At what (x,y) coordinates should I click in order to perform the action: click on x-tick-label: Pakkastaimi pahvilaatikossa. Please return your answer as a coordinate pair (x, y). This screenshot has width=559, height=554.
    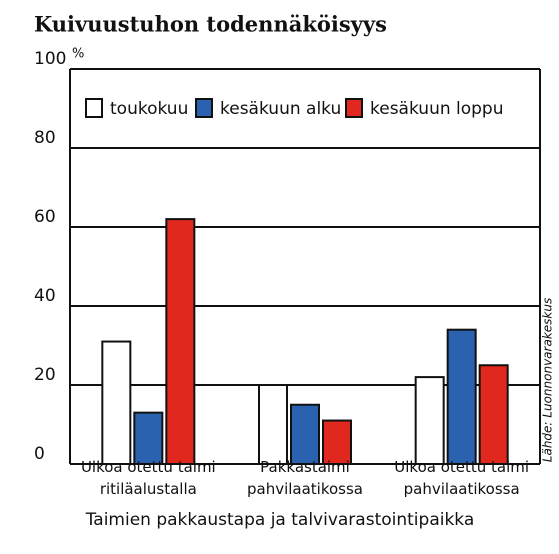
    Looking at the image, I should click on (304, 478).